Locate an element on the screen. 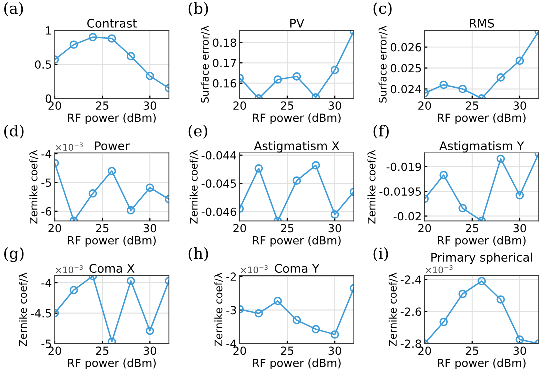 The height and width of the screenshot is (382, 550). y-tick-label: -0.046 is located at coordinates (219, 212).